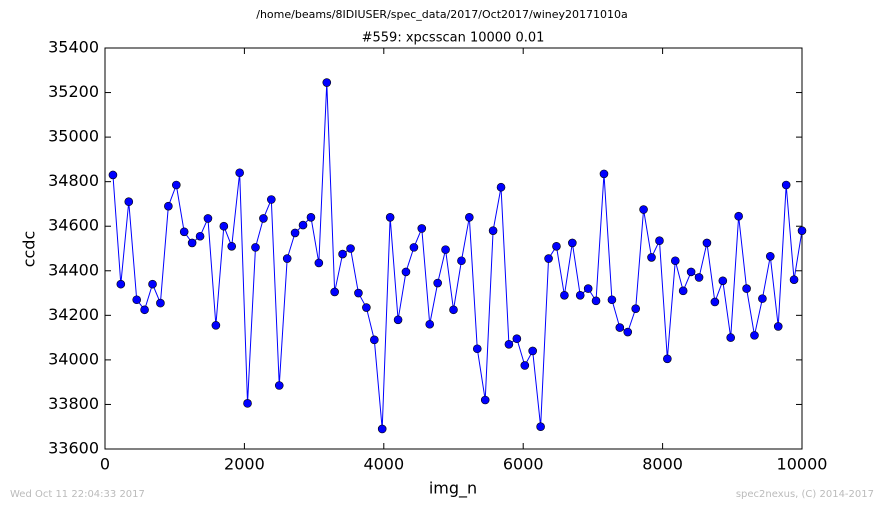  What do you see at coordinates (73, 358) in the screenshot?
I see `y-tick-label: 34000` at bounding box center [73, 358].